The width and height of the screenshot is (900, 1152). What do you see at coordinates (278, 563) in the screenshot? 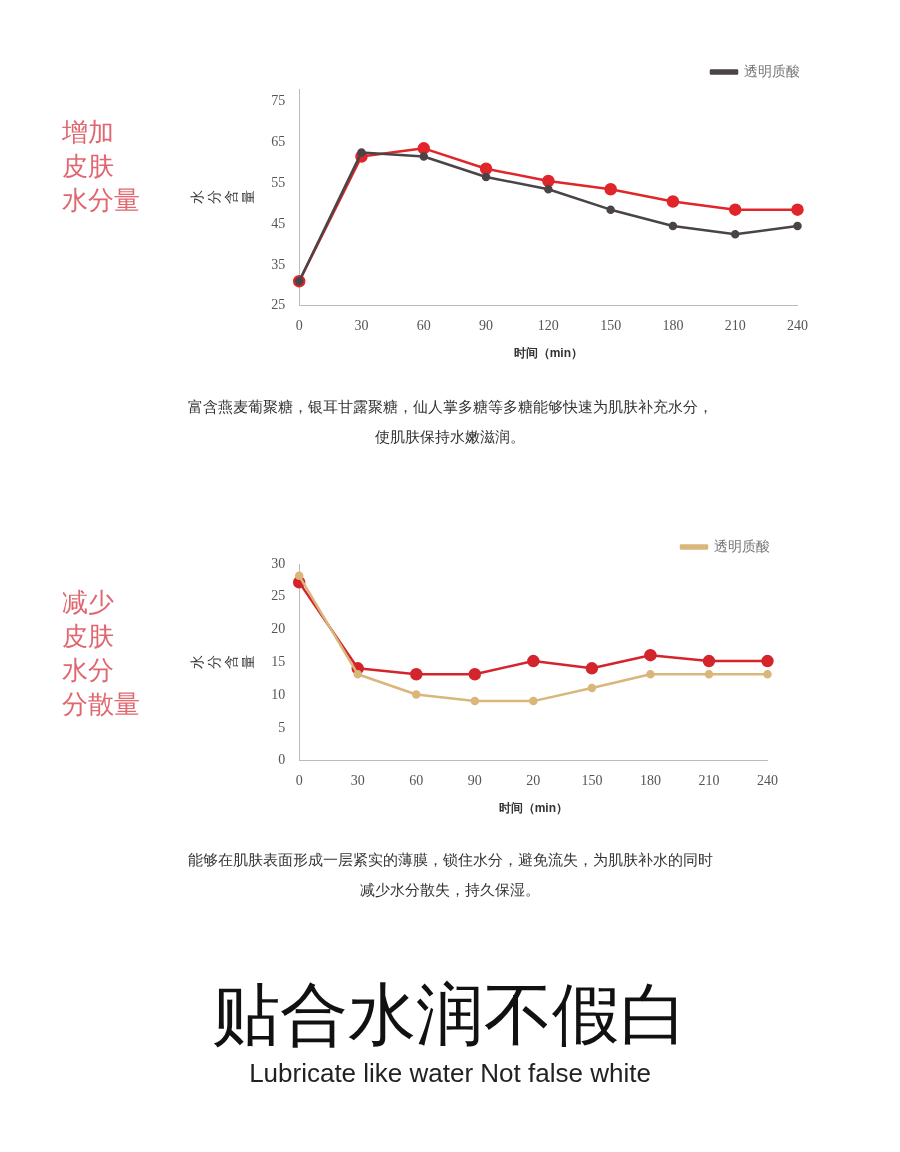
I see `y-tick-label: 30` at bounding box center [278, 563].